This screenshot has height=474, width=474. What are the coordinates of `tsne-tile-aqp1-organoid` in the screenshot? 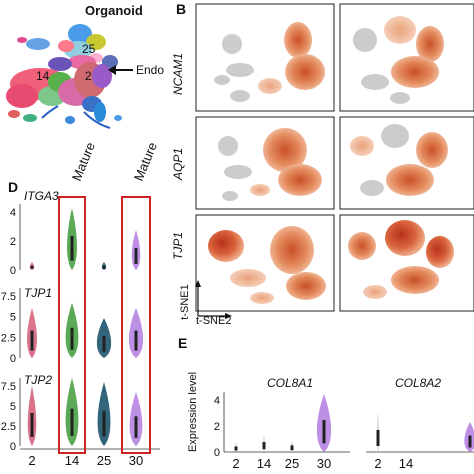 It's located at (265, 163).